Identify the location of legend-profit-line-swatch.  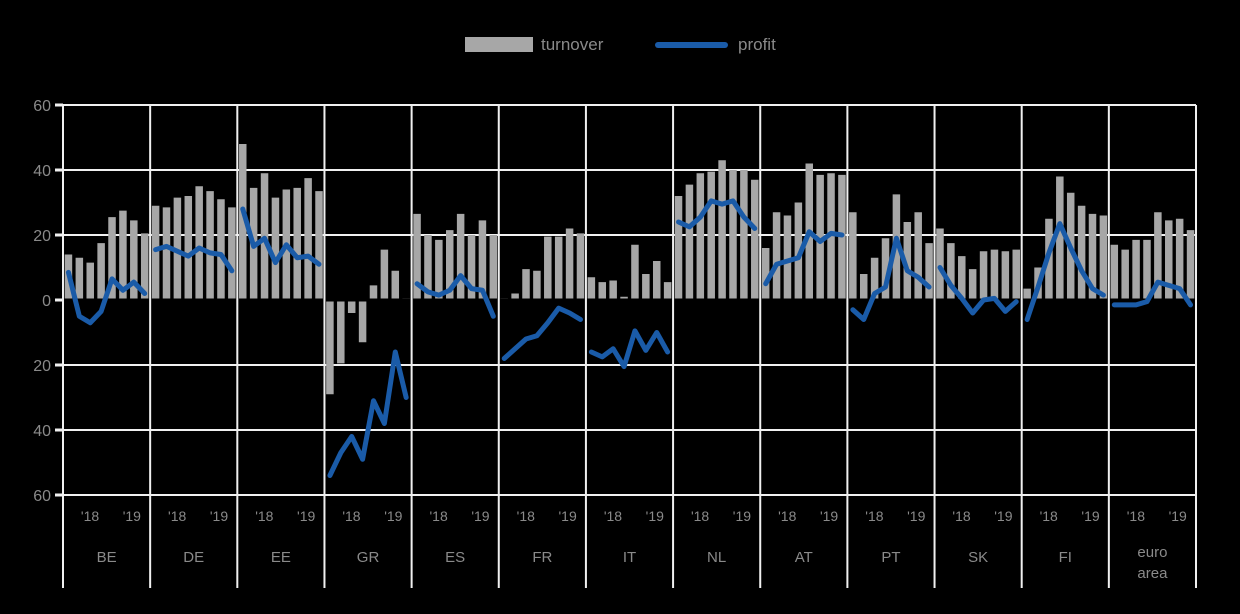
(691, 45).